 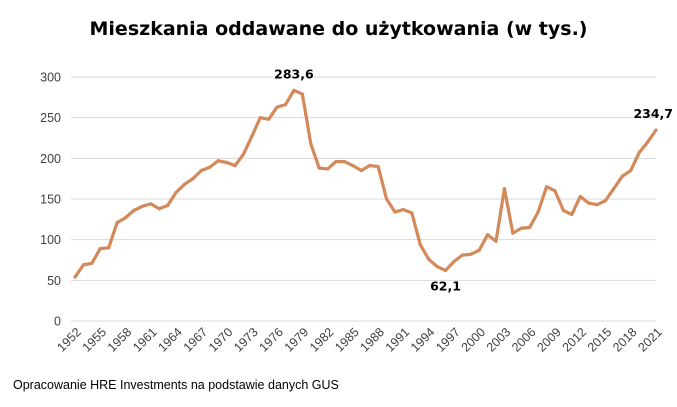 I want to click on x-tick-label: 1955, so click(x=95, y=340).